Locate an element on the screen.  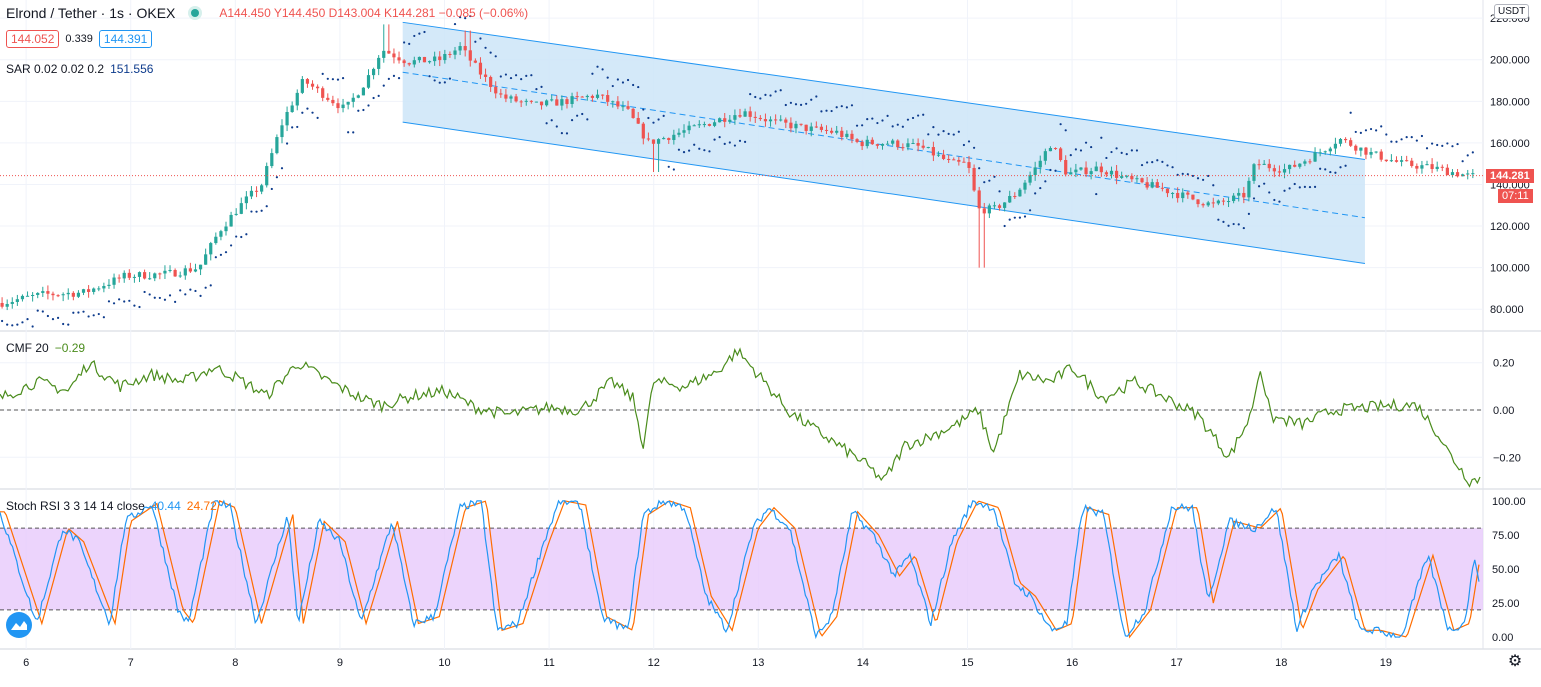
channel-mid-line is located at coordinates (884, 145).